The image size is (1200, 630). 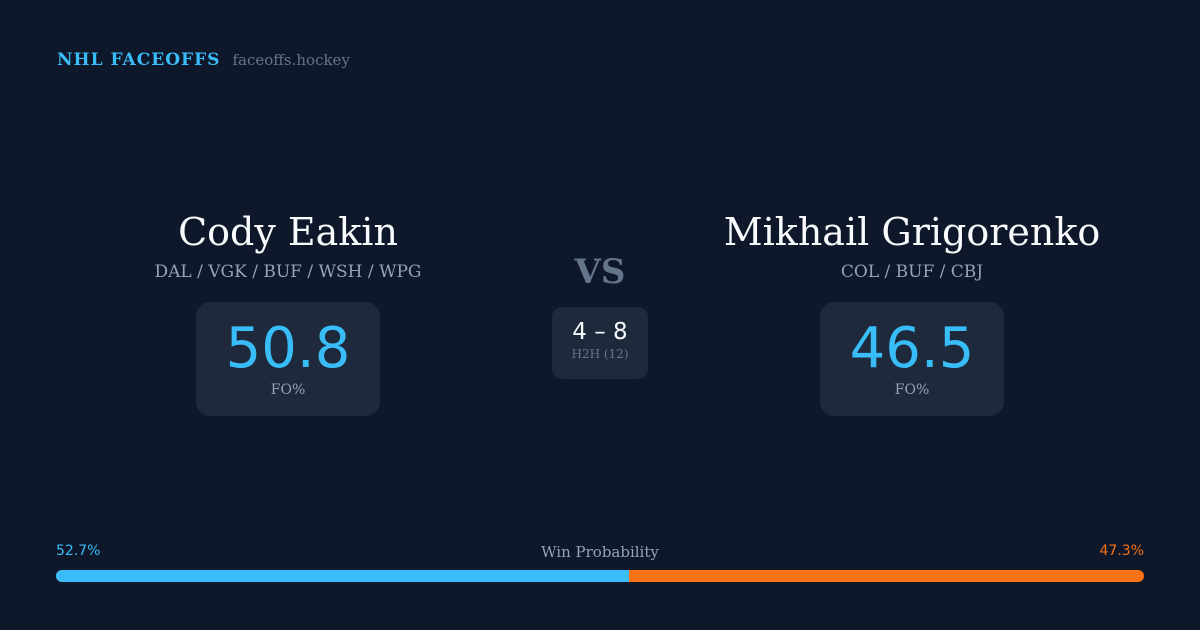 What do you see at coordinates (288, 232) in the screenshot?
I see `player-name: Cody Eakin` at bounding box center [288, 232].